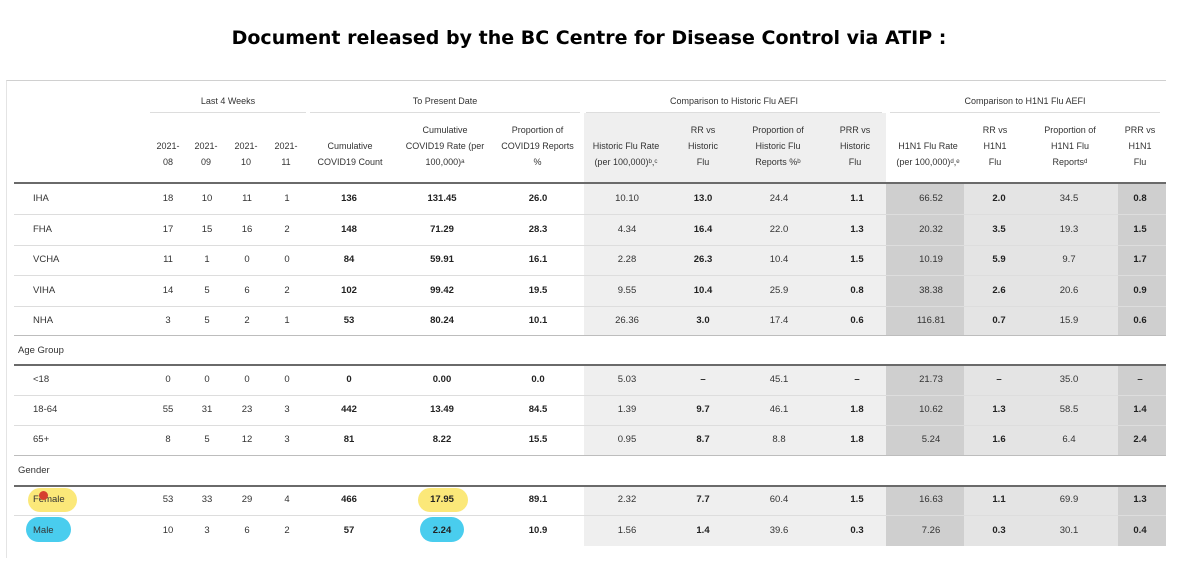  What do you see at coordinates (627, 320) in the screenshot?
I see `table-cell: 26.36` at bounding box center [627, 320].